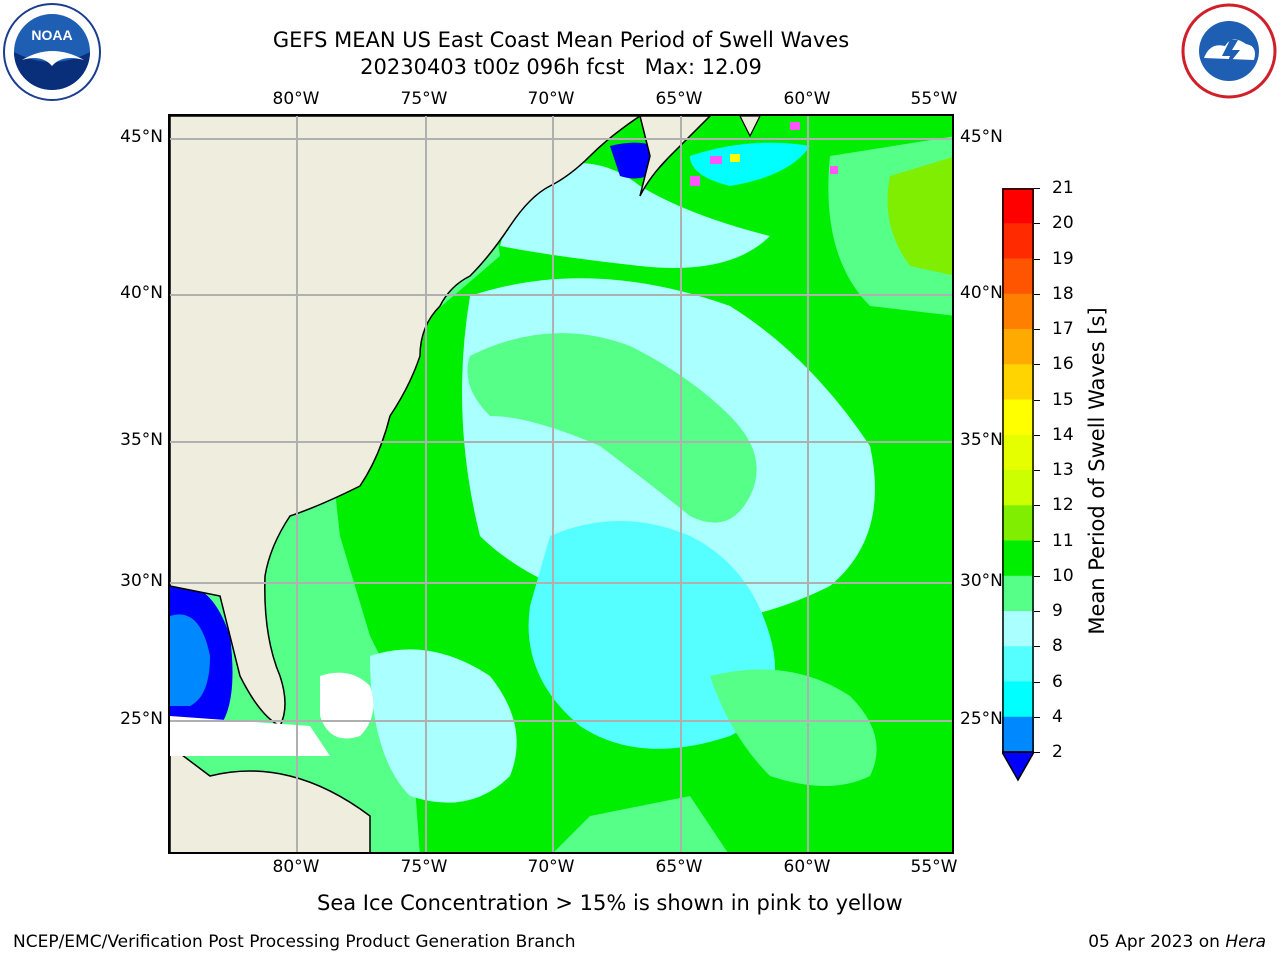  What do you see at coordinates (1063, 470) in the screenshot?
I see `colorbar-tick-label: 13` at bounding box center [1063, 470].